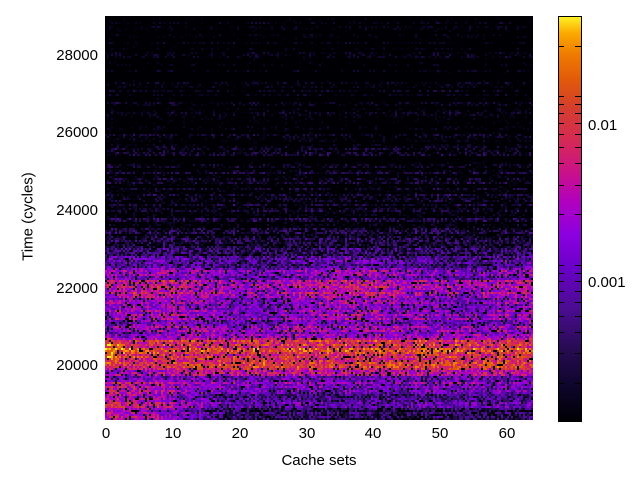 The image size is (640, 480). I want to click on y-tick-label-28000: 28000, so click(77, 55).